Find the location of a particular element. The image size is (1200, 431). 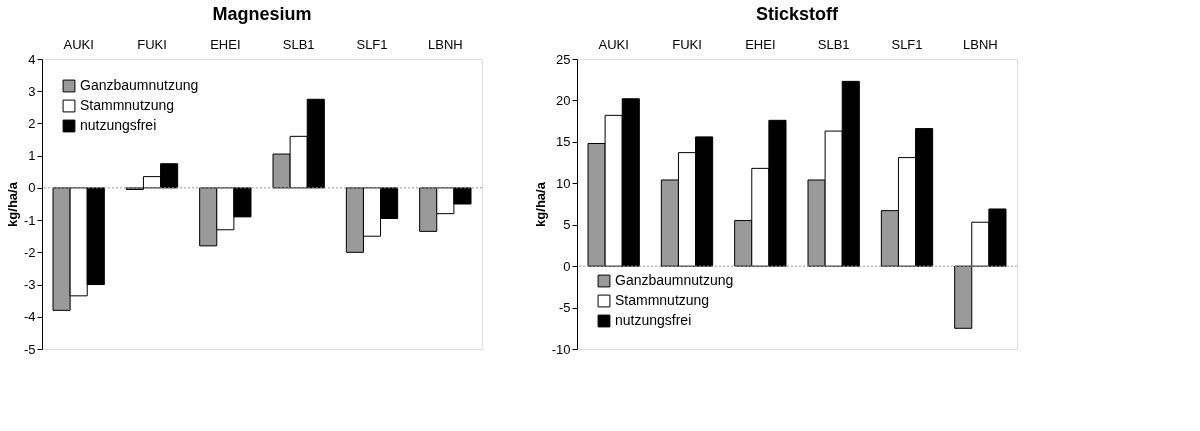

y-tick-label: 5 is located at coordinates (567, 225).